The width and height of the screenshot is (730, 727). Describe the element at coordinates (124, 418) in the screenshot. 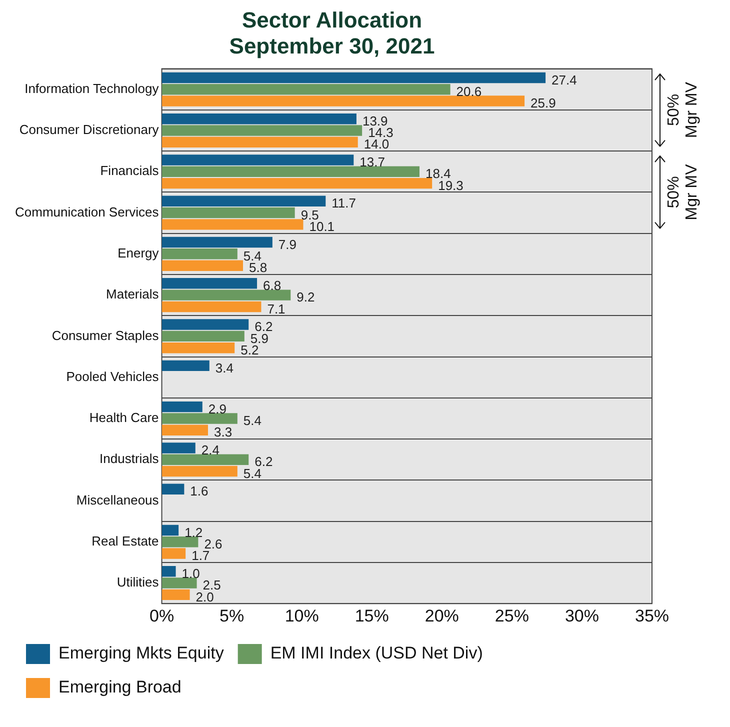

I see `y-tick-label: Health Care` at that location.